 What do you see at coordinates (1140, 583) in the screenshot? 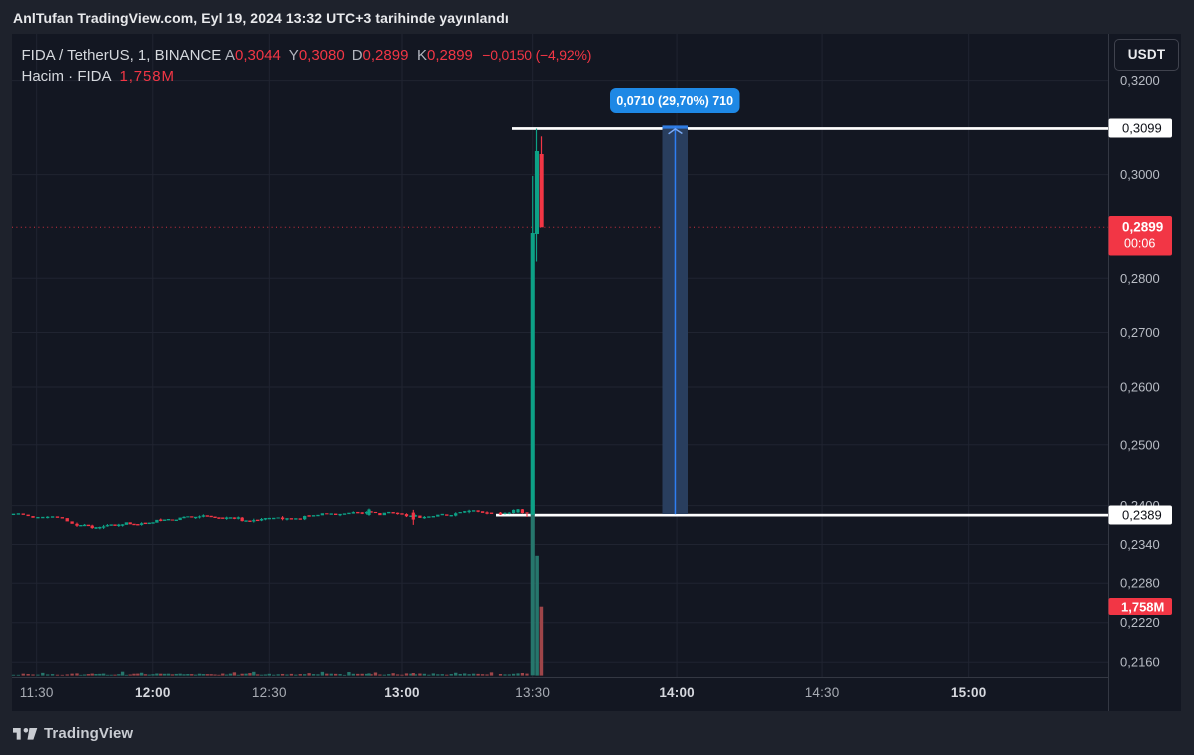
I see `svg-text: 0,2280` at bounding box center [1140, 583].